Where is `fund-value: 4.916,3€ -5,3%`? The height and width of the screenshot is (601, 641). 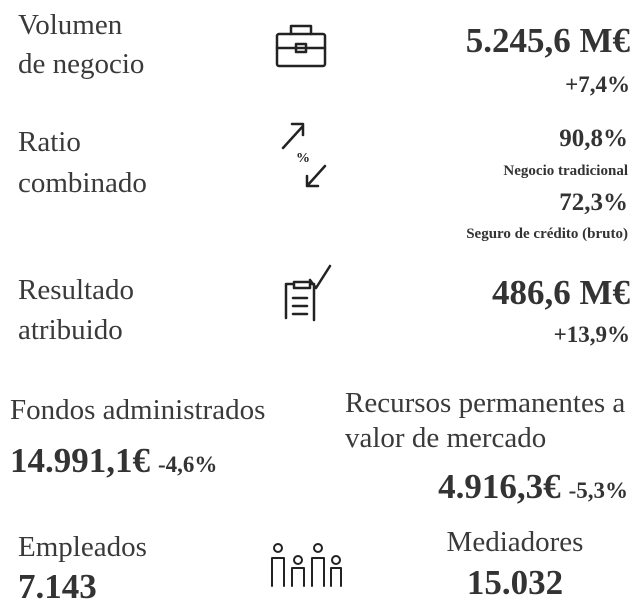 fund-value: 4.916,3€ -5,3% is located at coordinates (533, 486).